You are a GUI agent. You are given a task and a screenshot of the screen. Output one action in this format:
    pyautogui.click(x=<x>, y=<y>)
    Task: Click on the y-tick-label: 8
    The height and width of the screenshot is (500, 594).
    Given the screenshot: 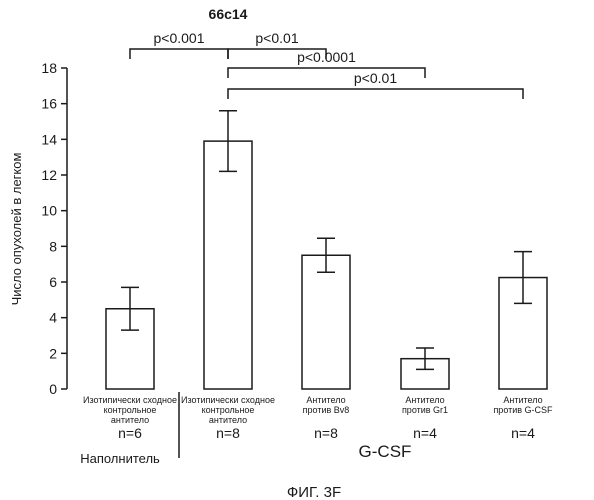 What is the action you would take?
    pyautogui.click(x=53, y=246)
    